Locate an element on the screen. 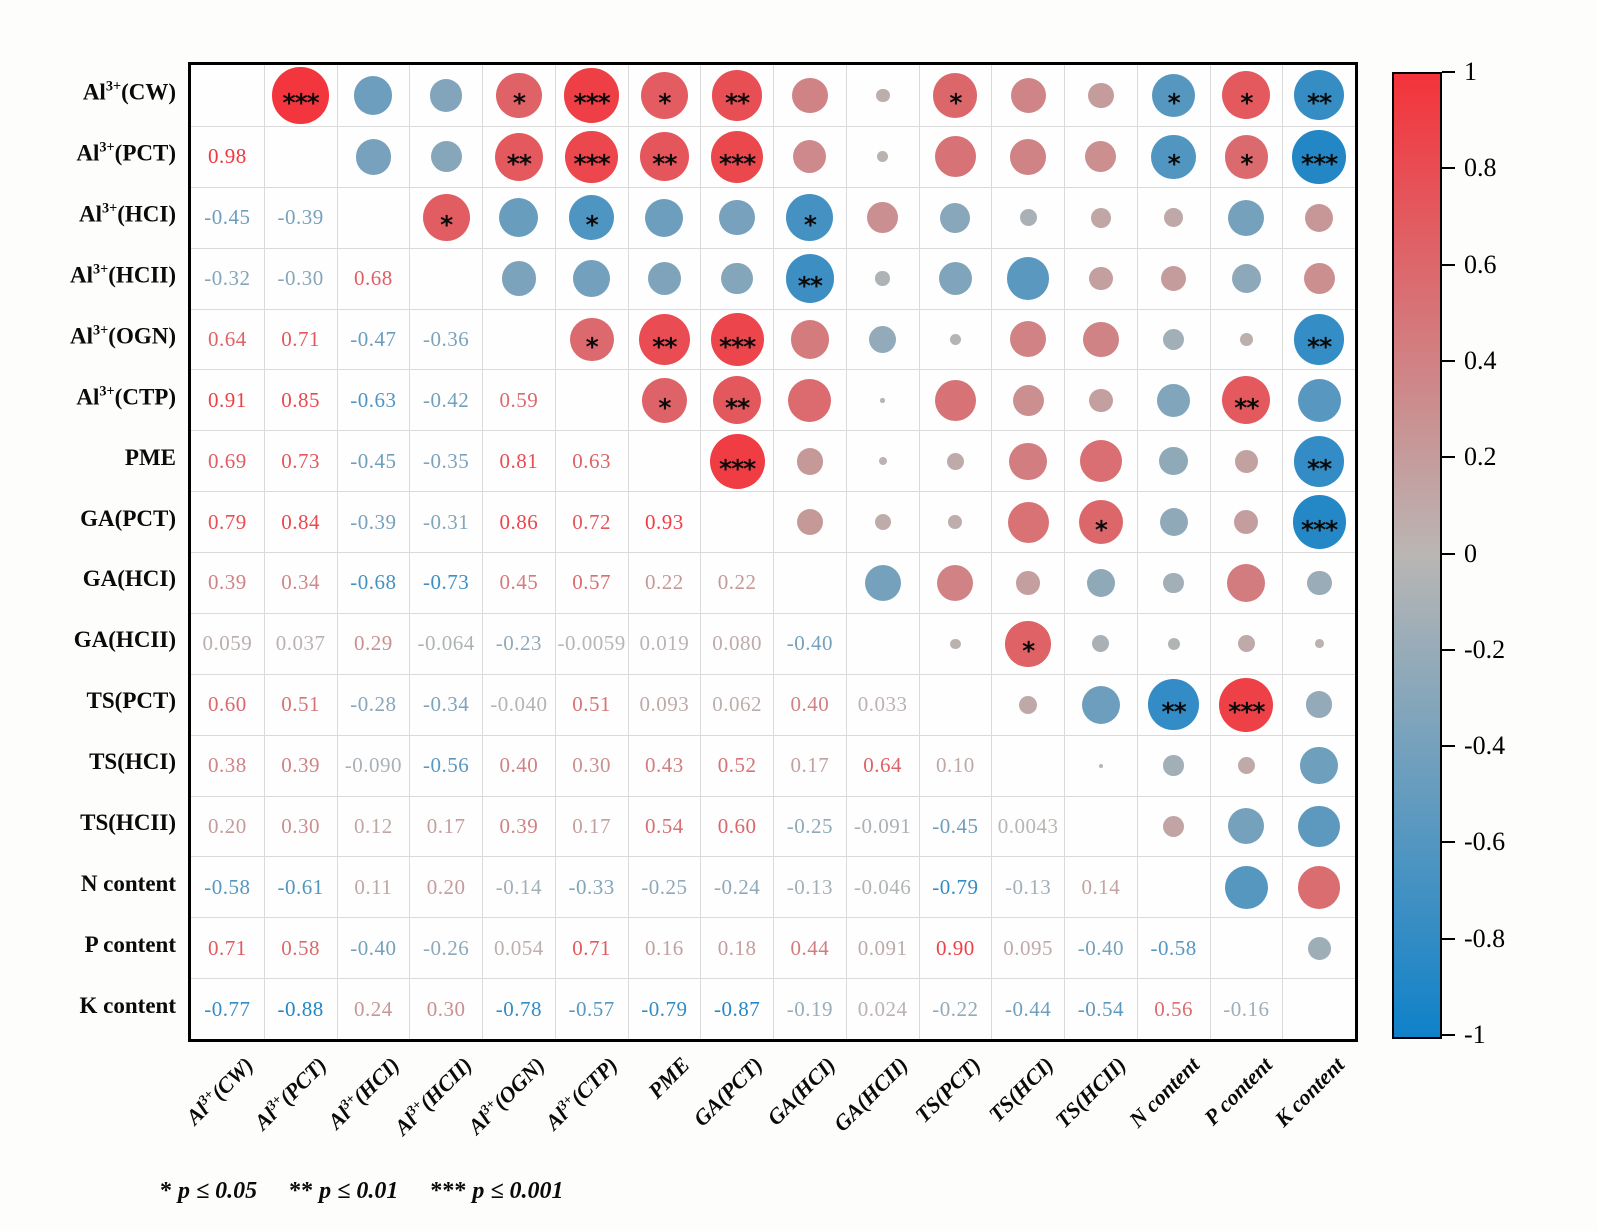 The height and width of the screenshot is (1231, 1597). row-label: Al3+(OGN) is located at coordinates (123, 335).